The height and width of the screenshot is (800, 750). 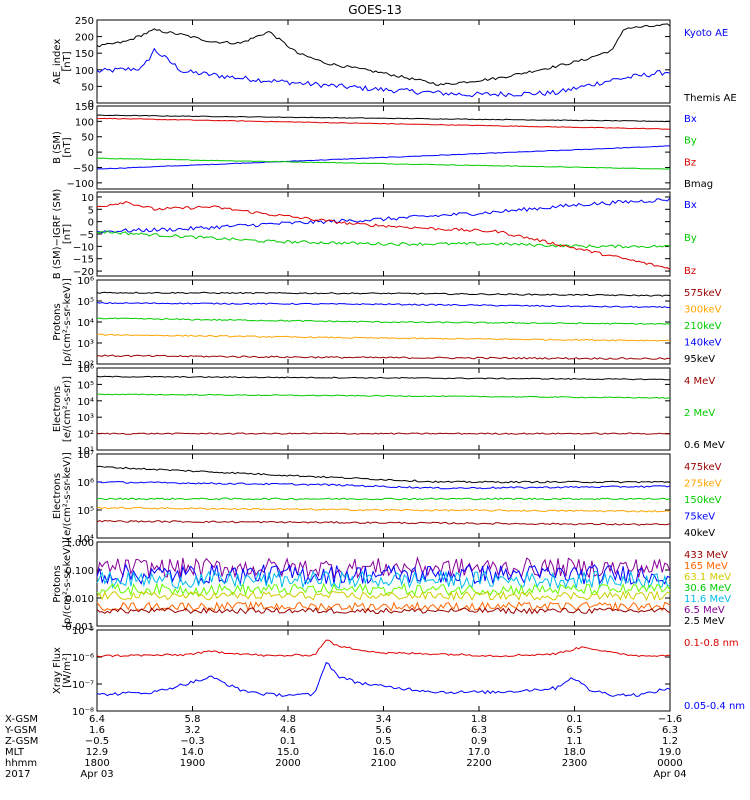 I want to click on footer-value: 17.0, so click(x=479, y=752).